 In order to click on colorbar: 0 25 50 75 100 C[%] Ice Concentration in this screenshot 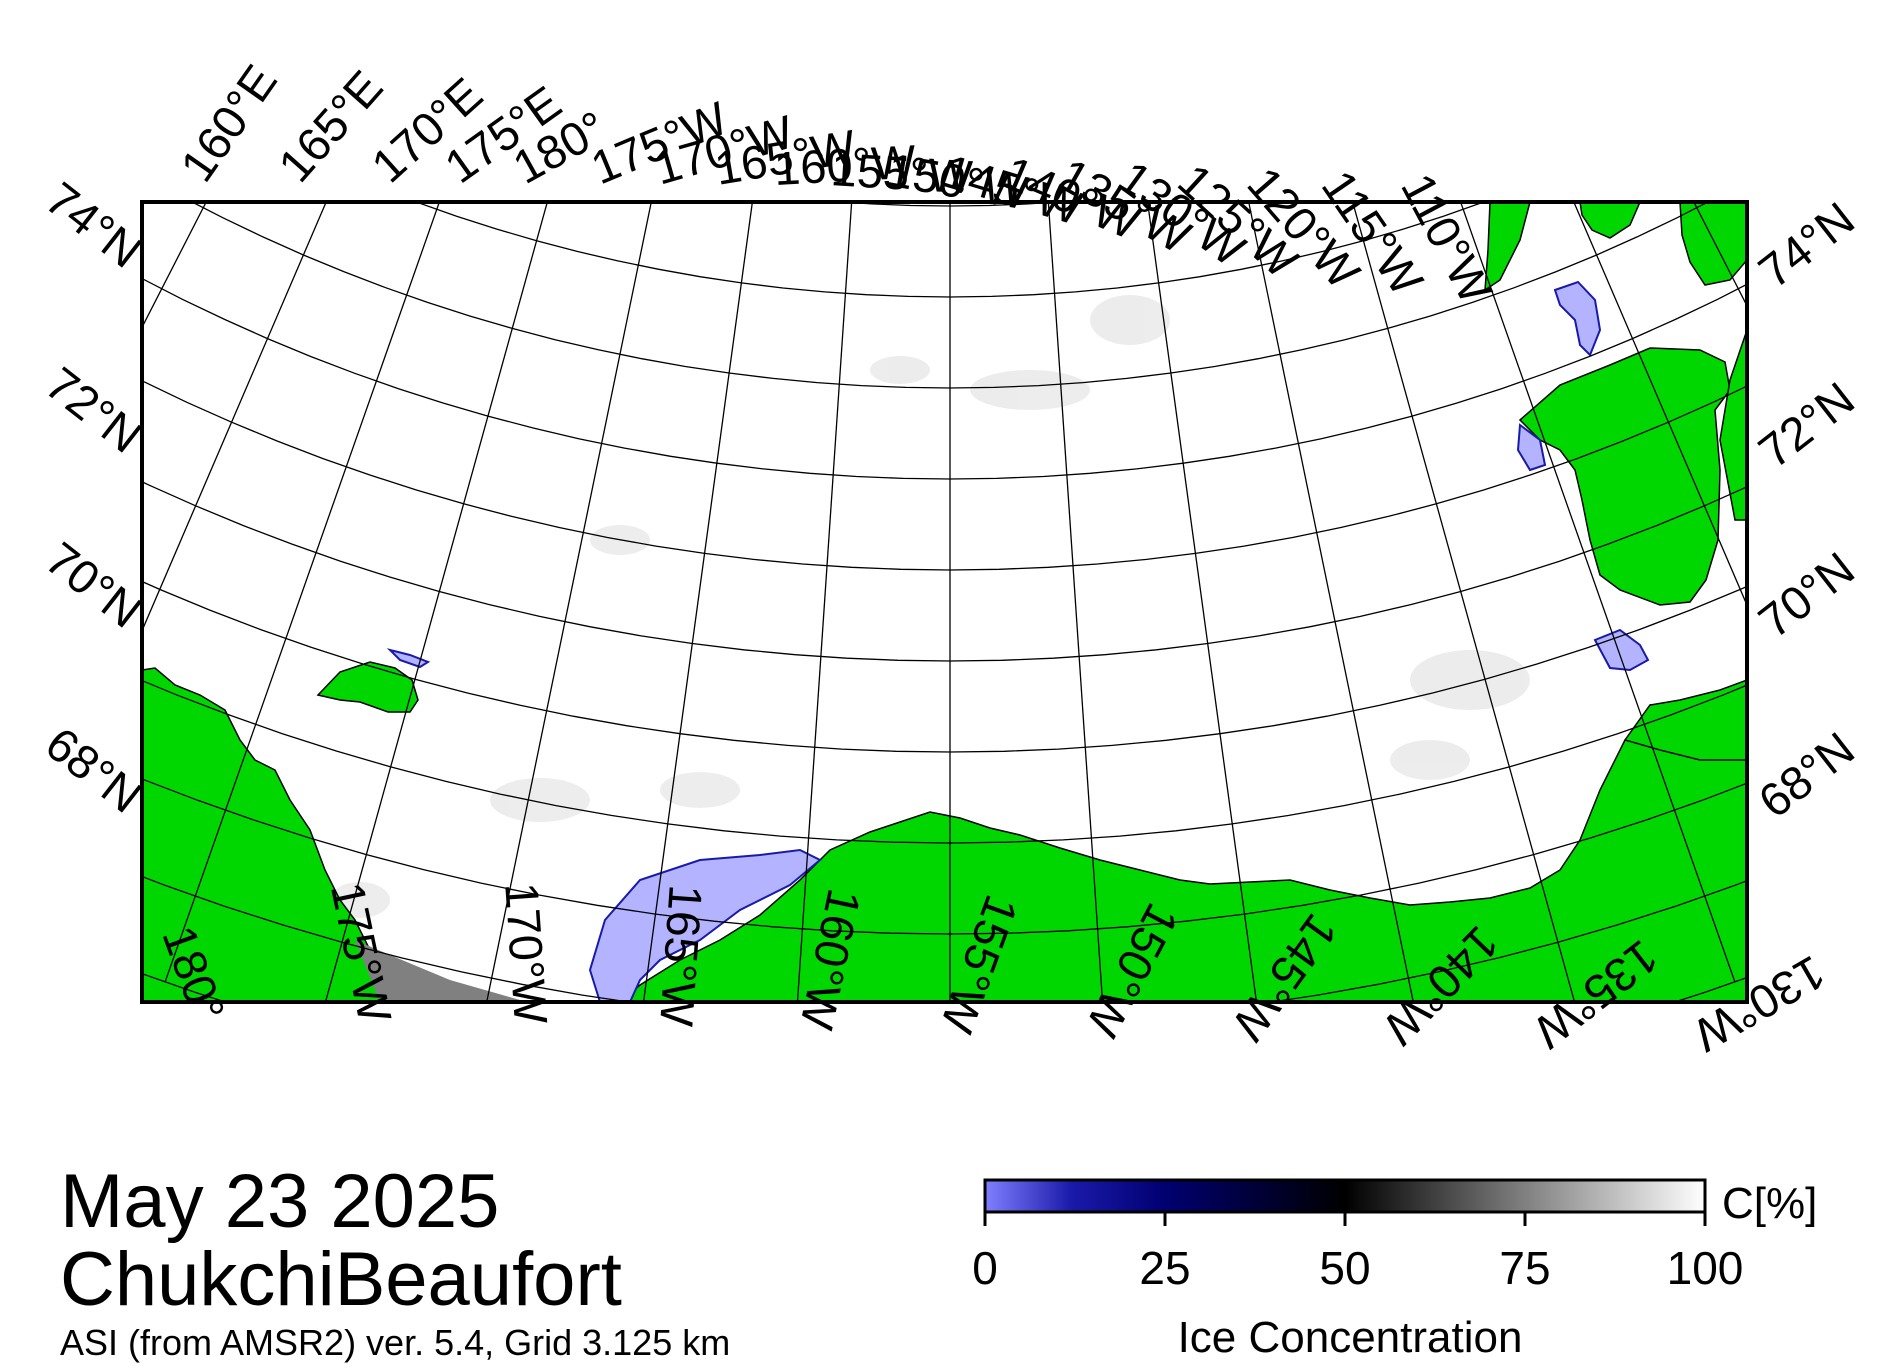, I will do `click(1394, 1270)`.